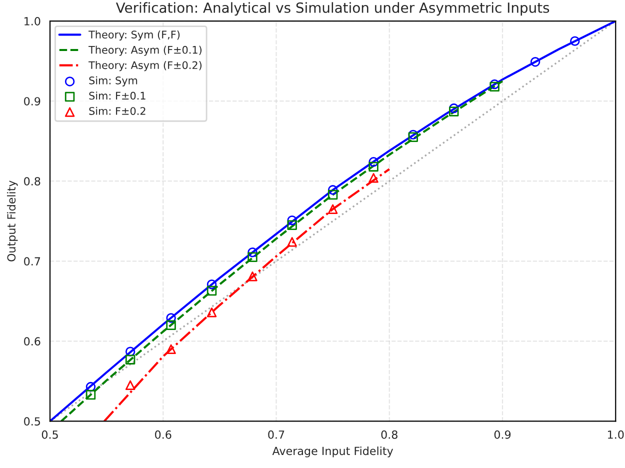 The image size is (625, 468). Describe the element at coordinates (32, 101) in the screenshot. I see `y-tick-label: 0.9` at that location.